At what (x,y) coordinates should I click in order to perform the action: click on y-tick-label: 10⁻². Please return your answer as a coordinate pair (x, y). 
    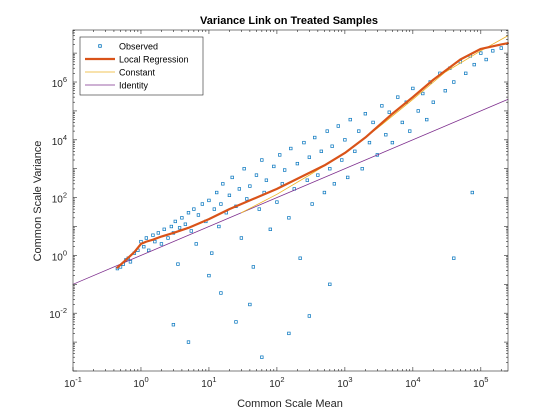
    Looking at the image, I should click on (58, 313).